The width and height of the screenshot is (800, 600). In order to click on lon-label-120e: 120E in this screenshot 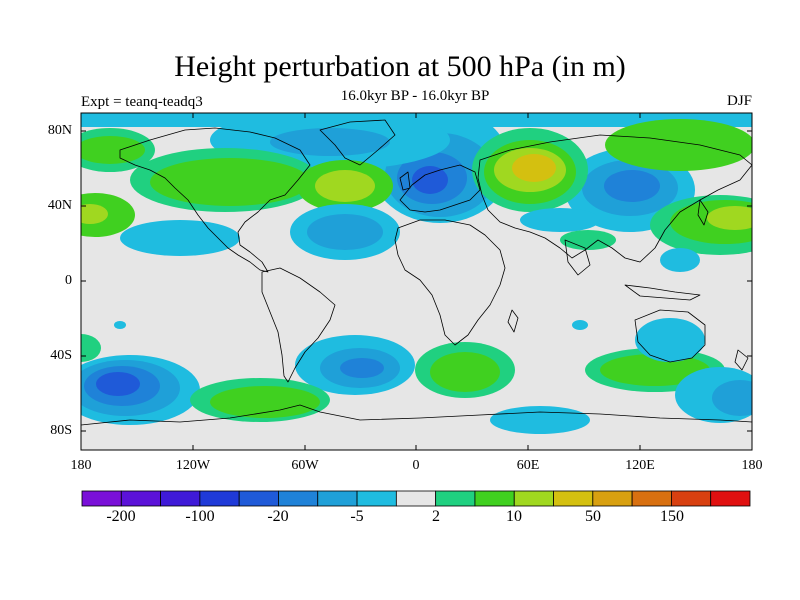, I will do `click(640, 465)`.